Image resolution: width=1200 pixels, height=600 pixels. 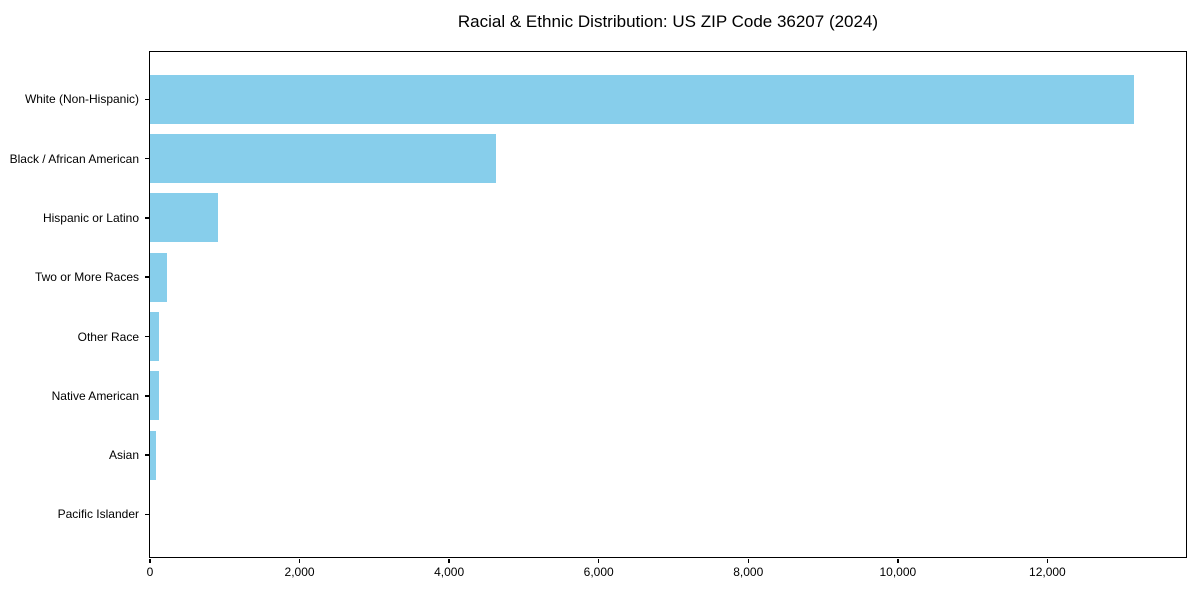 I want to click on y-tick-label: Pacific Islander, so click(x=98, y=514).